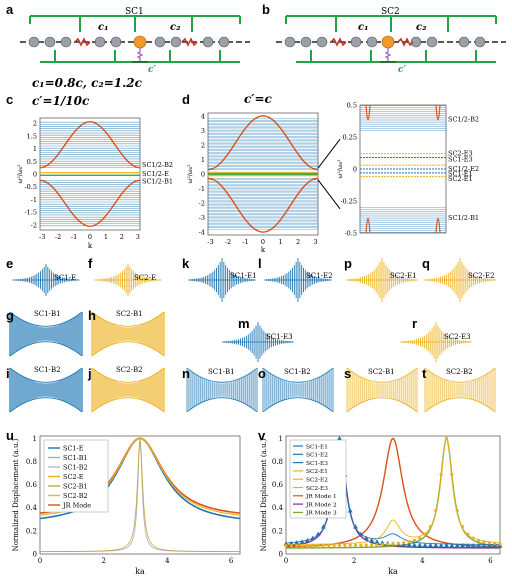 This screenshot has height=583, width=512. Describe the element at coordinates (186, 263) in the screenshot. I see `panel-label-k: k` at that location.